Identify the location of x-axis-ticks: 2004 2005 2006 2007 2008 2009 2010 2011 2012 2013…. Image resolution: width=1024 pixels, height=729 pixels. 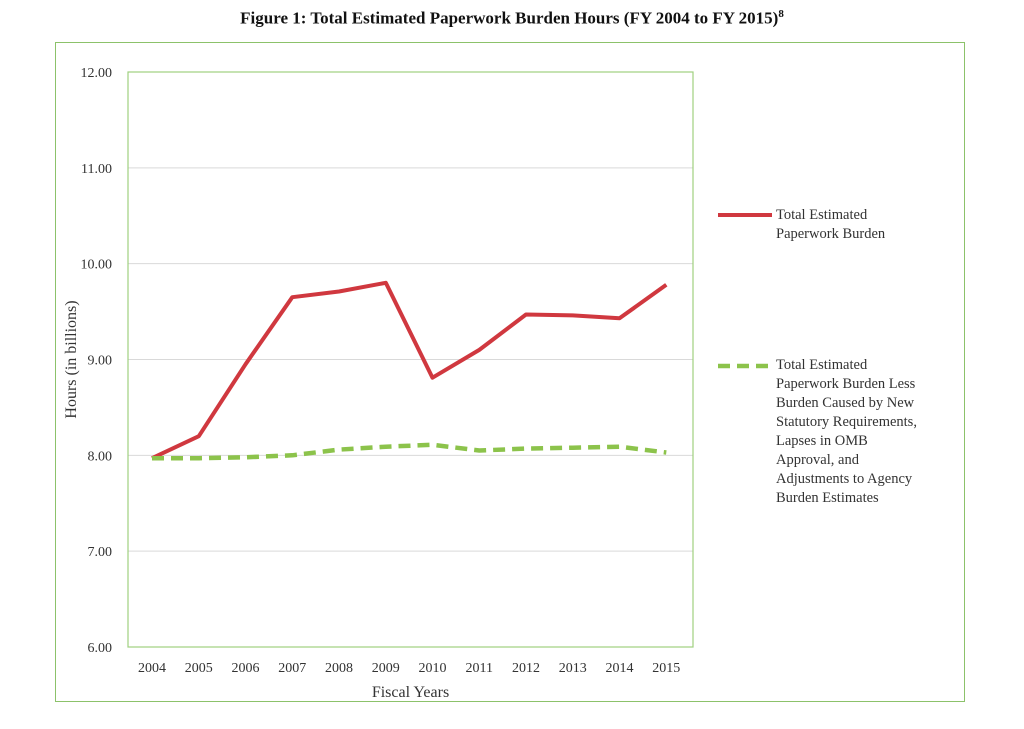
(409, 668).